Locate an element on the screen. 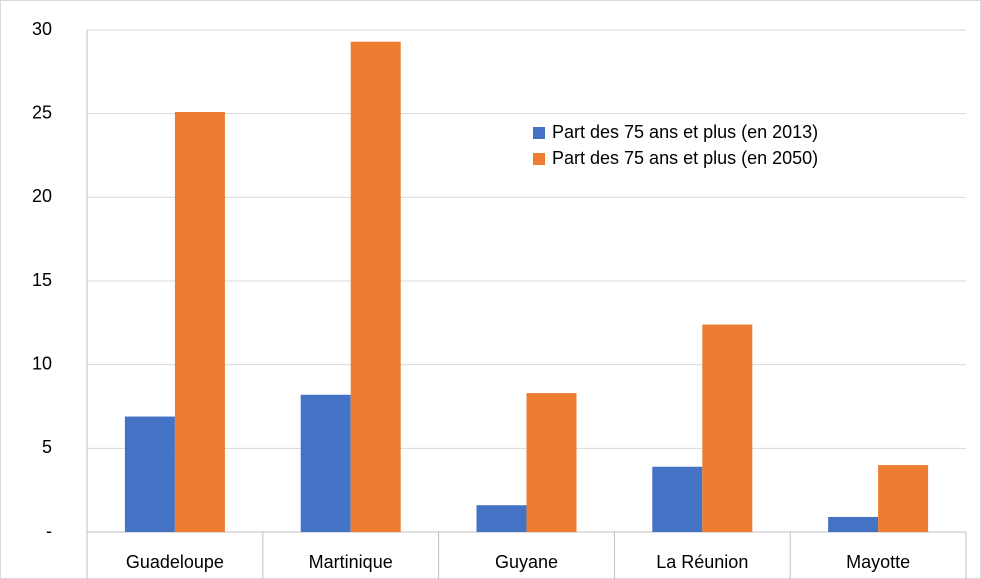 The width and height of the screenshot is (981, 579). y-tick-label: 15 is located at coordinates (42, 280).